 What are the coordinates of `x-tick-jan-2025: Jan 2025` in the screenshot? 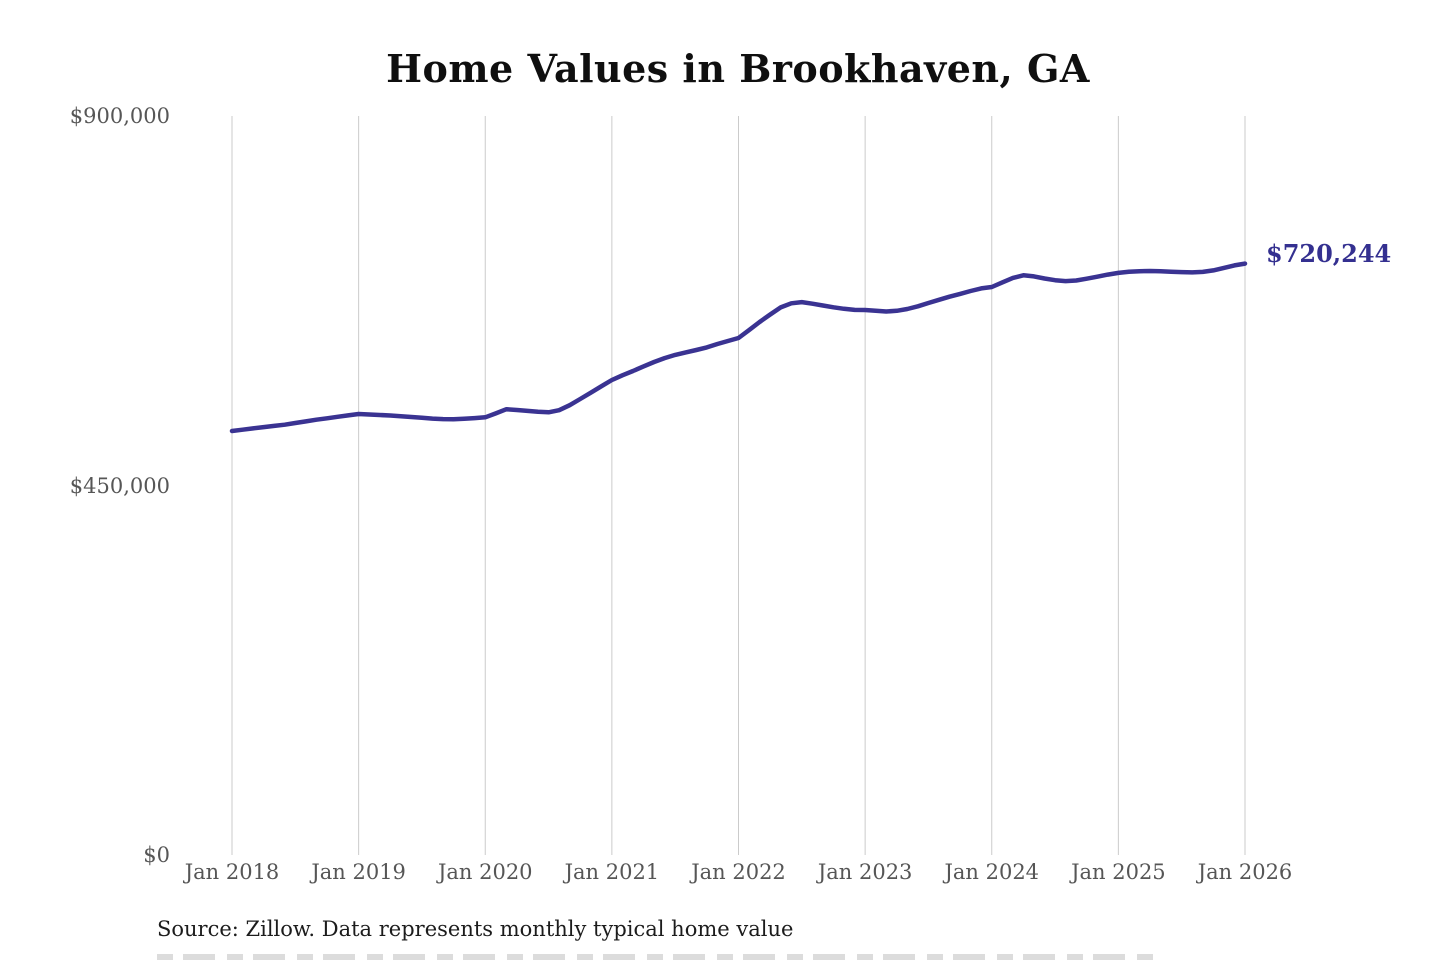 It's located at (1118, 872).